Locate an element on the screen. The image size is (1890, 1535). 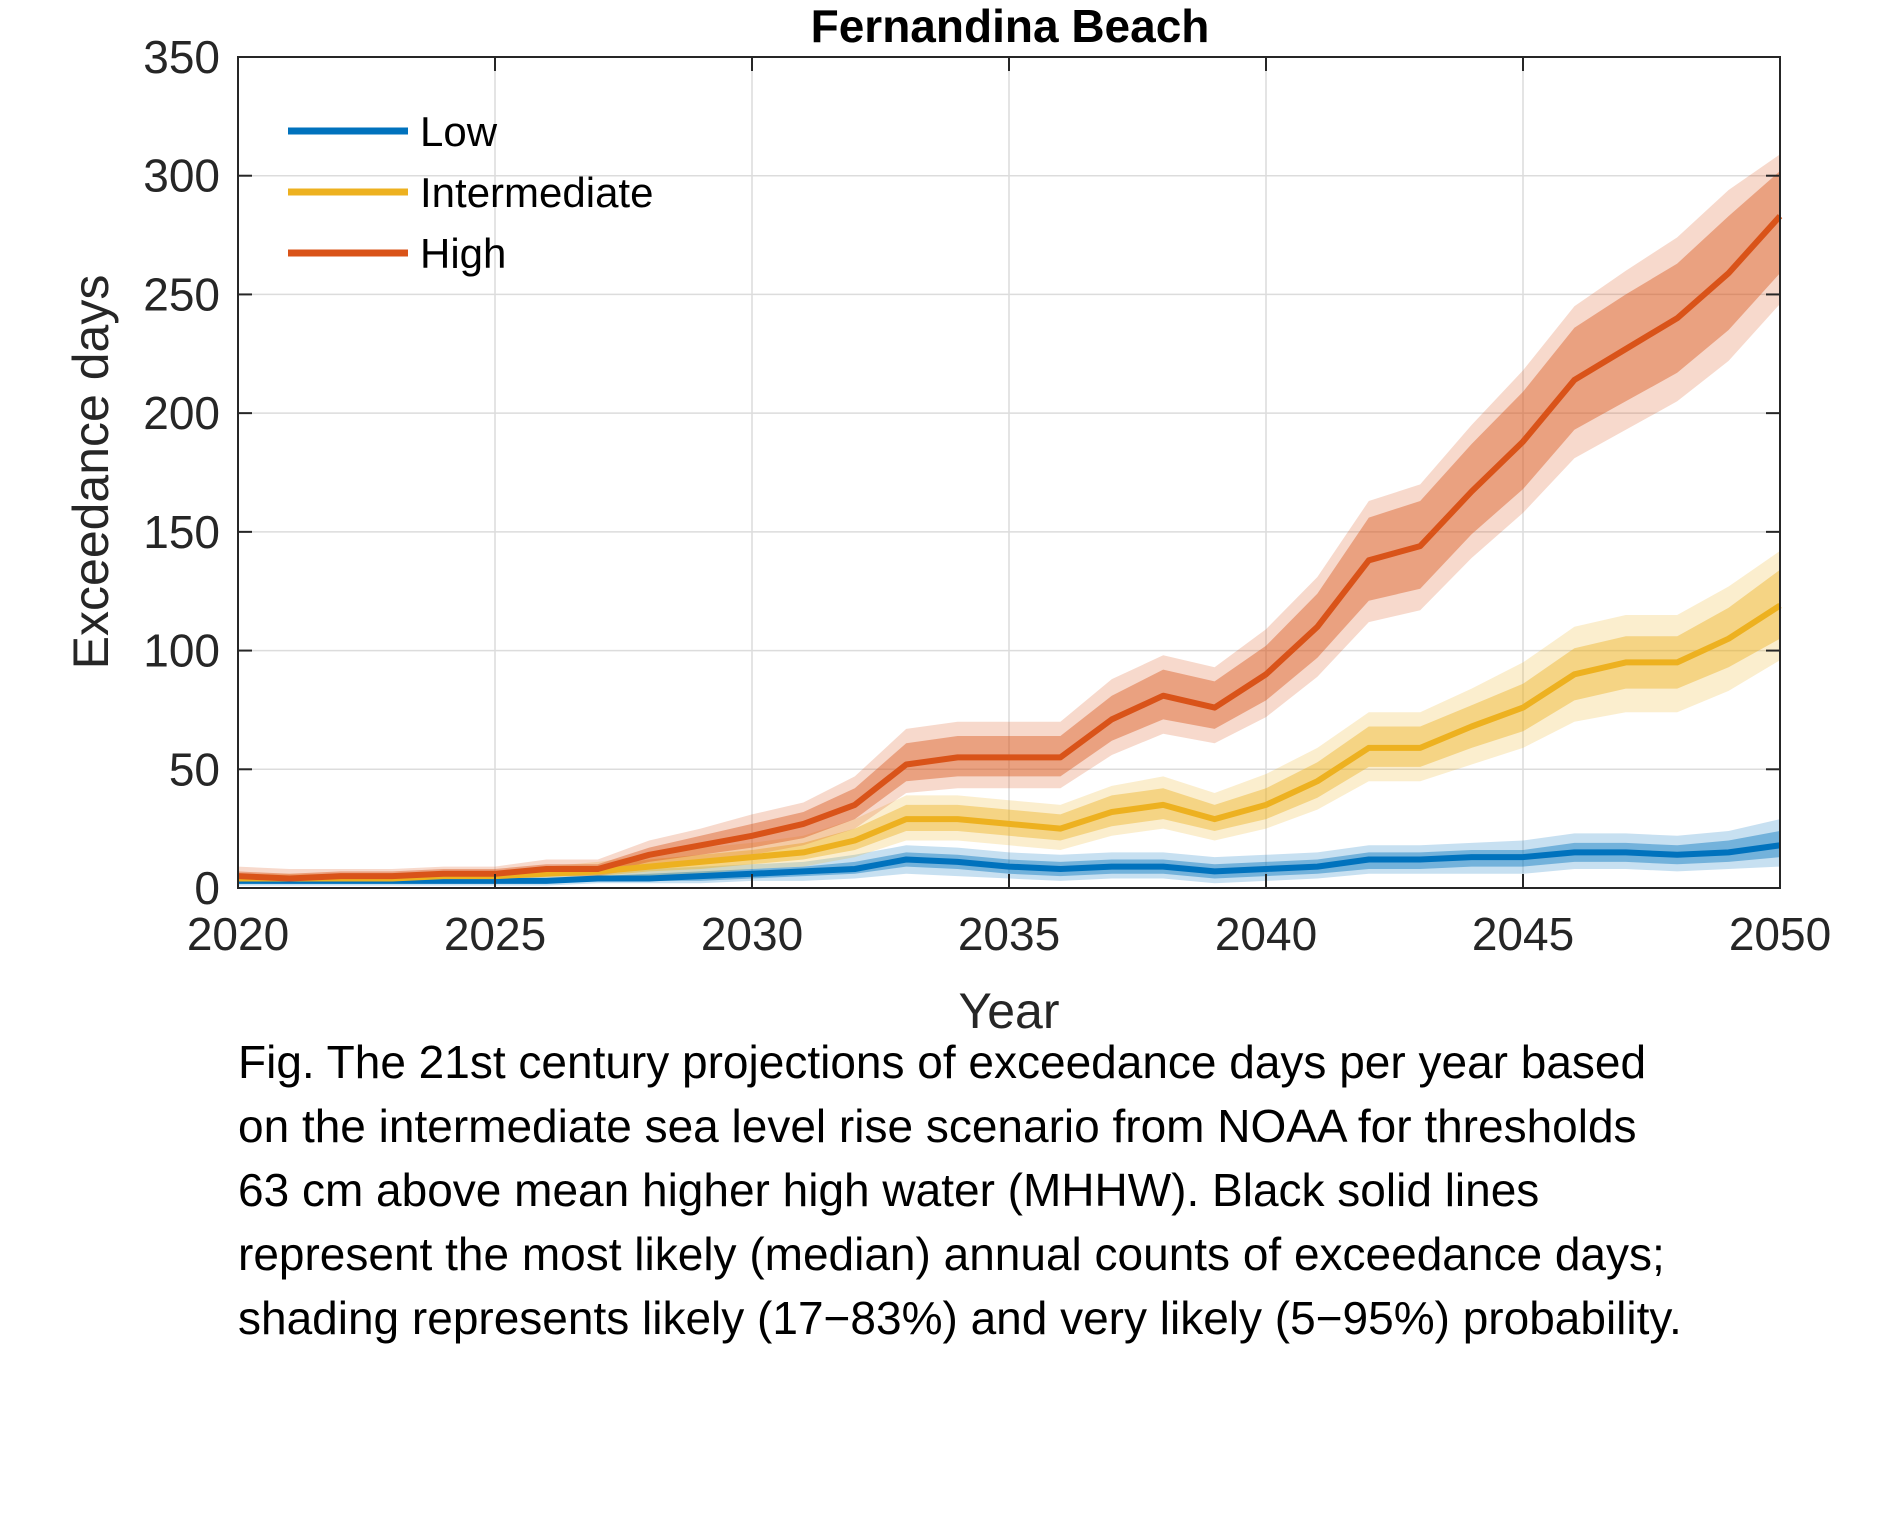
band-very-likely-low is located at coordinates (1009, 852).